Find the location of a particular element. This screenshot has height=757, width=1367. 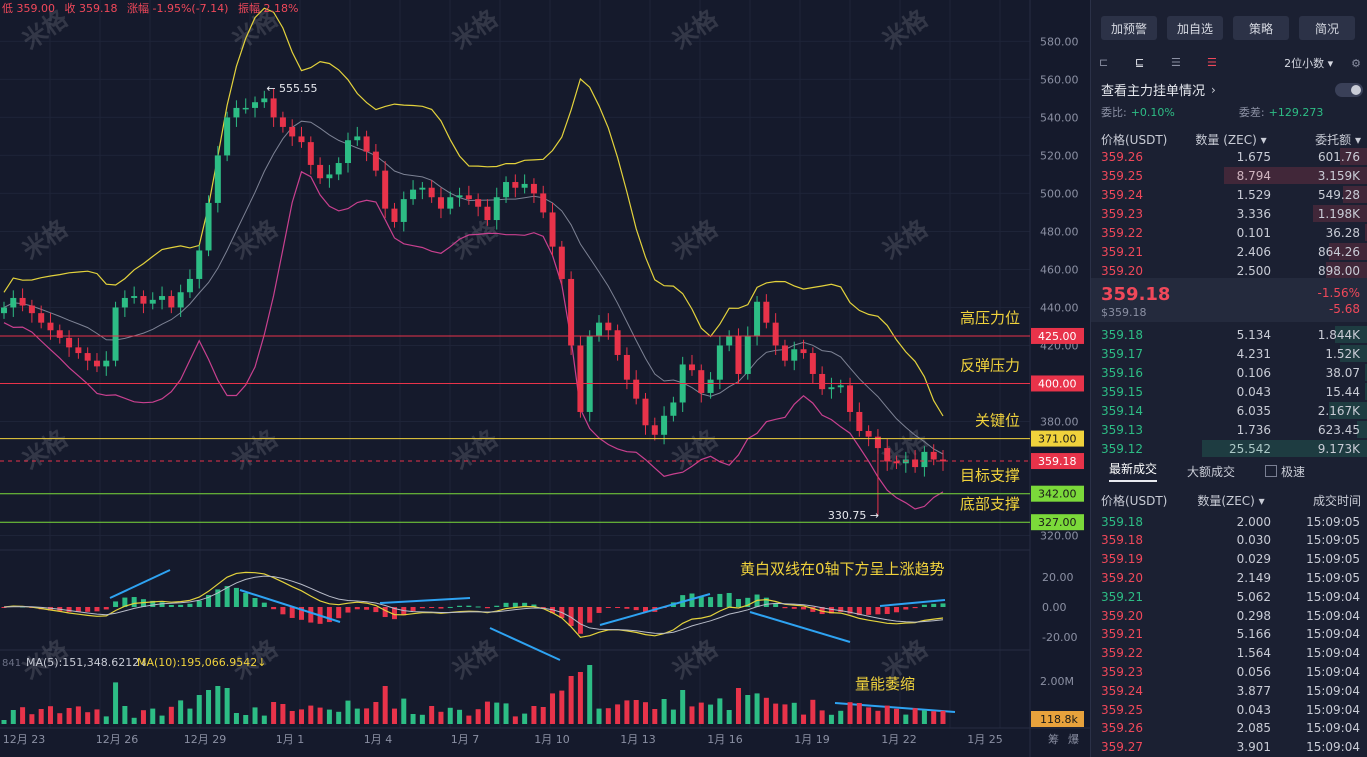

trades-header-qty: 数量(ZEC) ▾ is located at coordinates (1231, 501).